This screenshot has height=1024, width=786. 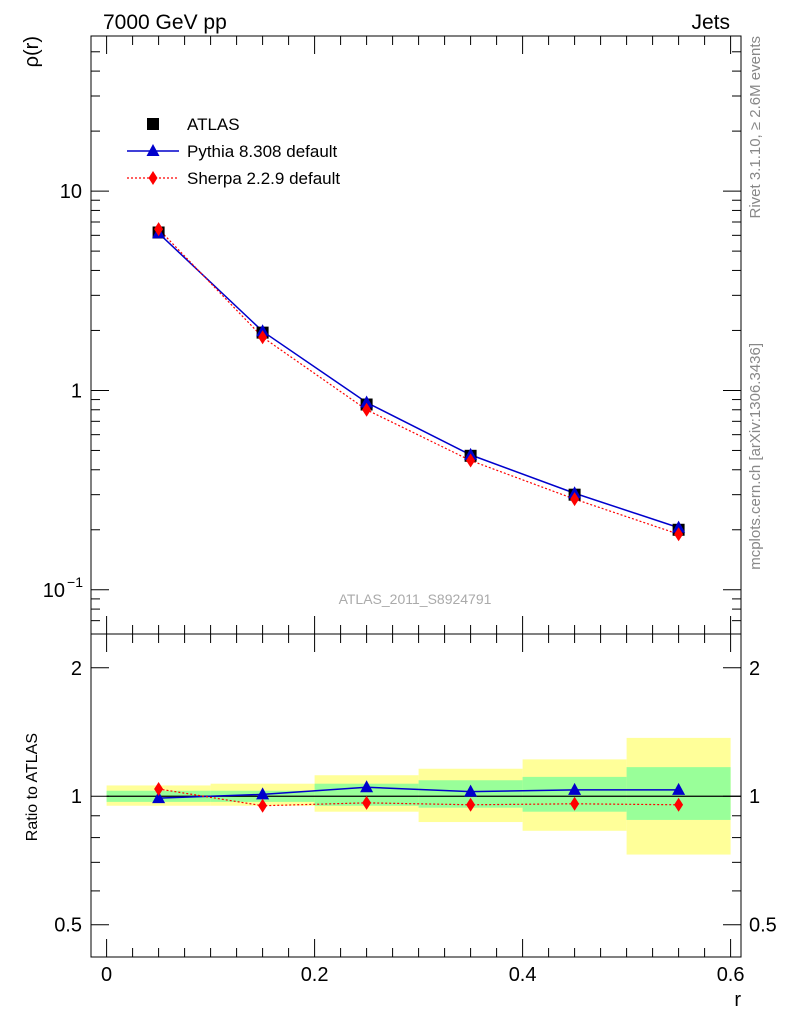 I want to click on legend-marker-triangle, so click(x=153, y=150).